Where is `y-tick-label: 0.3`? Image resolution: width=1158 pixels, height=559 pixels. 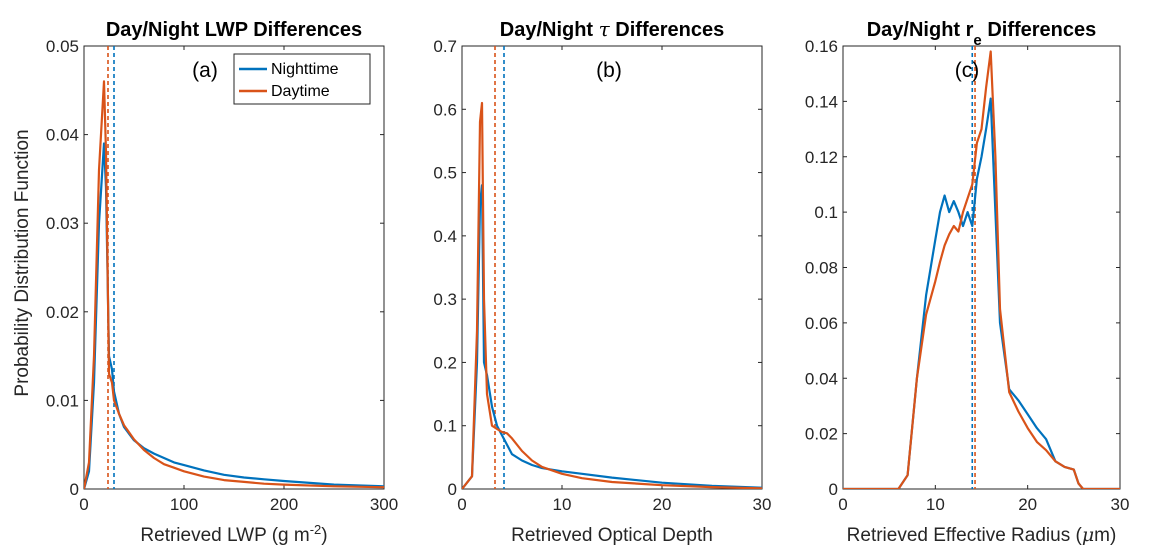 y-tick-label: 0.3 is located at coordinates (445, 299).